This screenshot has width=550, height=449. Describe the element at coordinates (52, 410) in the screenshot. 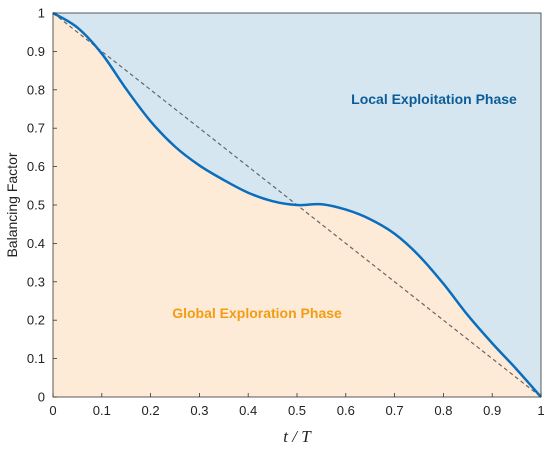

I see `x-tick-label: 0` at that location.